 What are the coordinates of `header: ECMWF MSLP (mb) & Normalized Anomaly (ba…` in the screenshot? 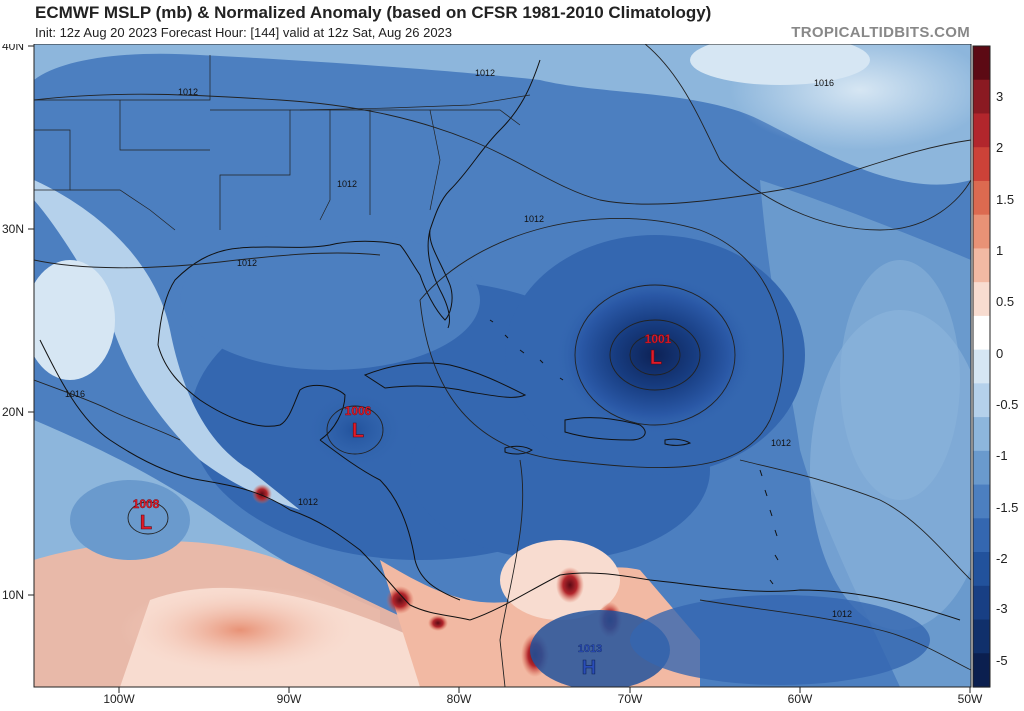 It's located at (512, 22).